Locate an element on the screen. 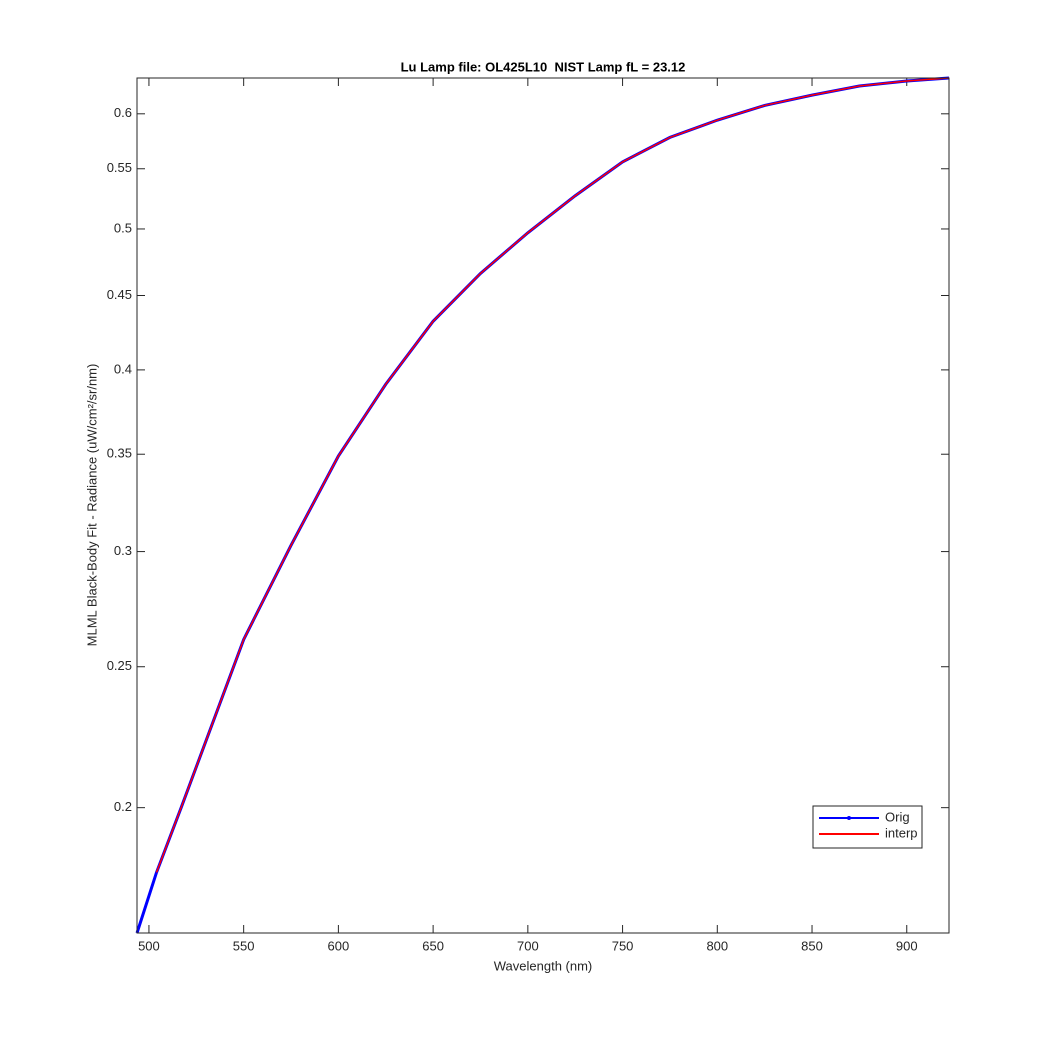 The height and width of the screenshot is (1050, 1050). x-tick-label: 900 is located at coordinates (907, 945).